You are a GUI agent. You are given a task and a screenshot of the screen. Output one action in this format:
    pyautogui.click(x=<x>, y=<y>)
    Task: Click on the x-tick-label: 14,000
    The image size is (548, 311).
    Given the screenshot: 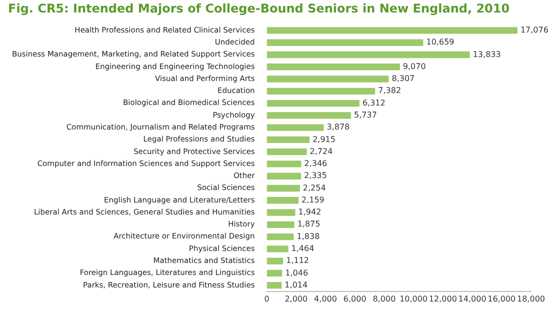 What is the action you would take?
    pyautogui.click(x=472, y=299)
    